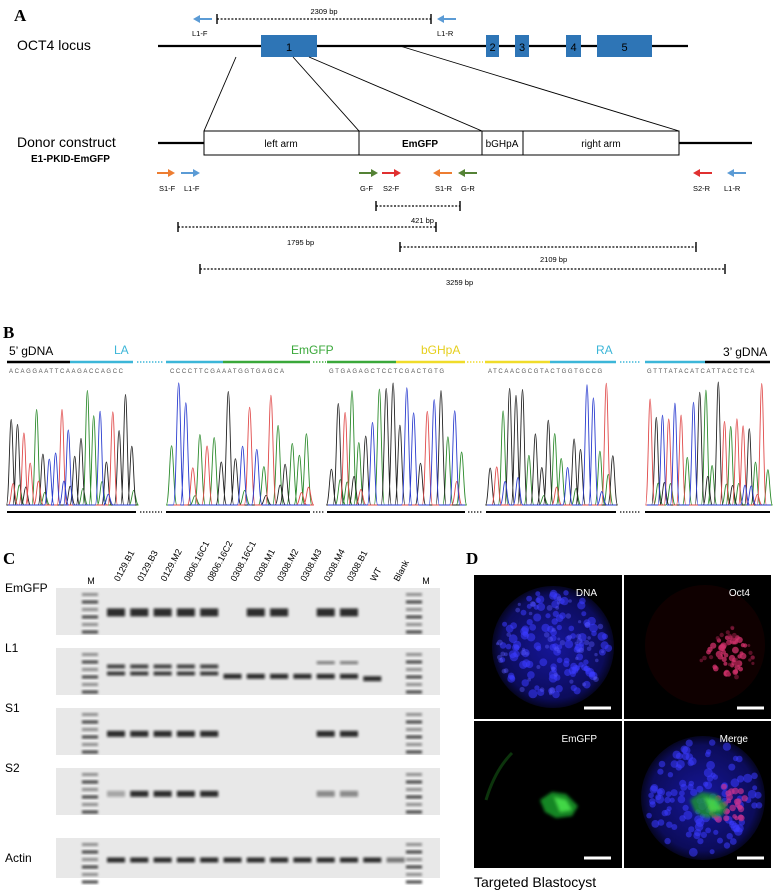 This screenshot has width=778, height=892. I want to click on lane-label: 0129.B3, so click(147, 566).